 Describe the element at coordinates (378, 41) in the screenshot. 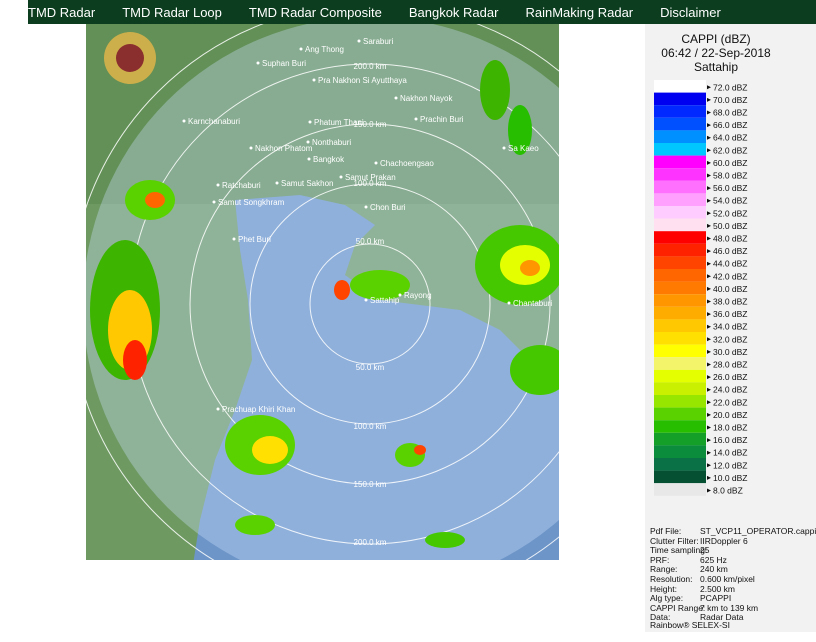

I see `city-label: Saraburi` at that location.